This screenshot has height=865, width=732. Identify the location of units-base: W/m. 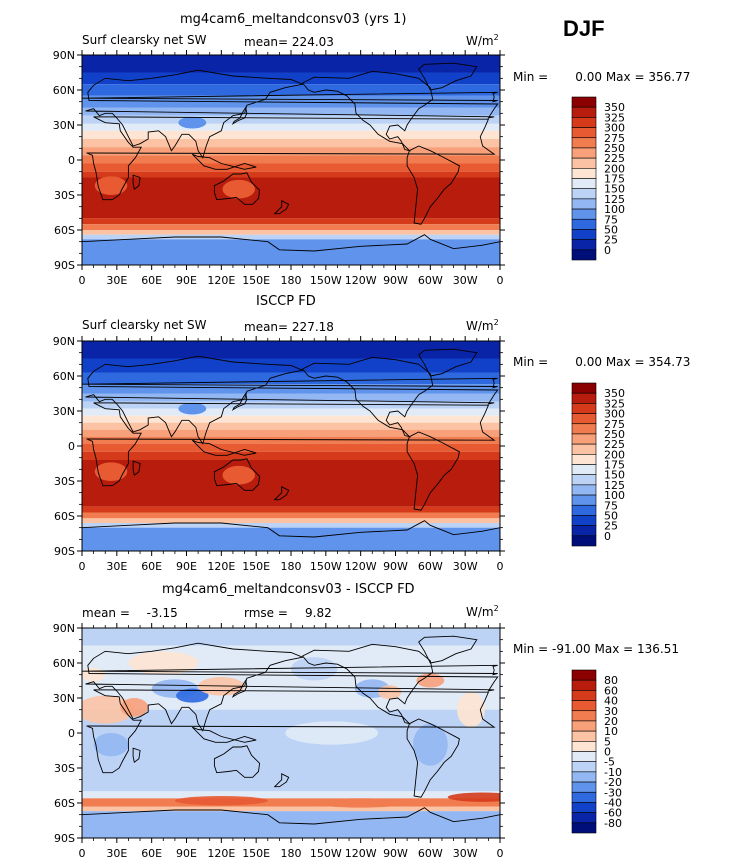
(480, 612).